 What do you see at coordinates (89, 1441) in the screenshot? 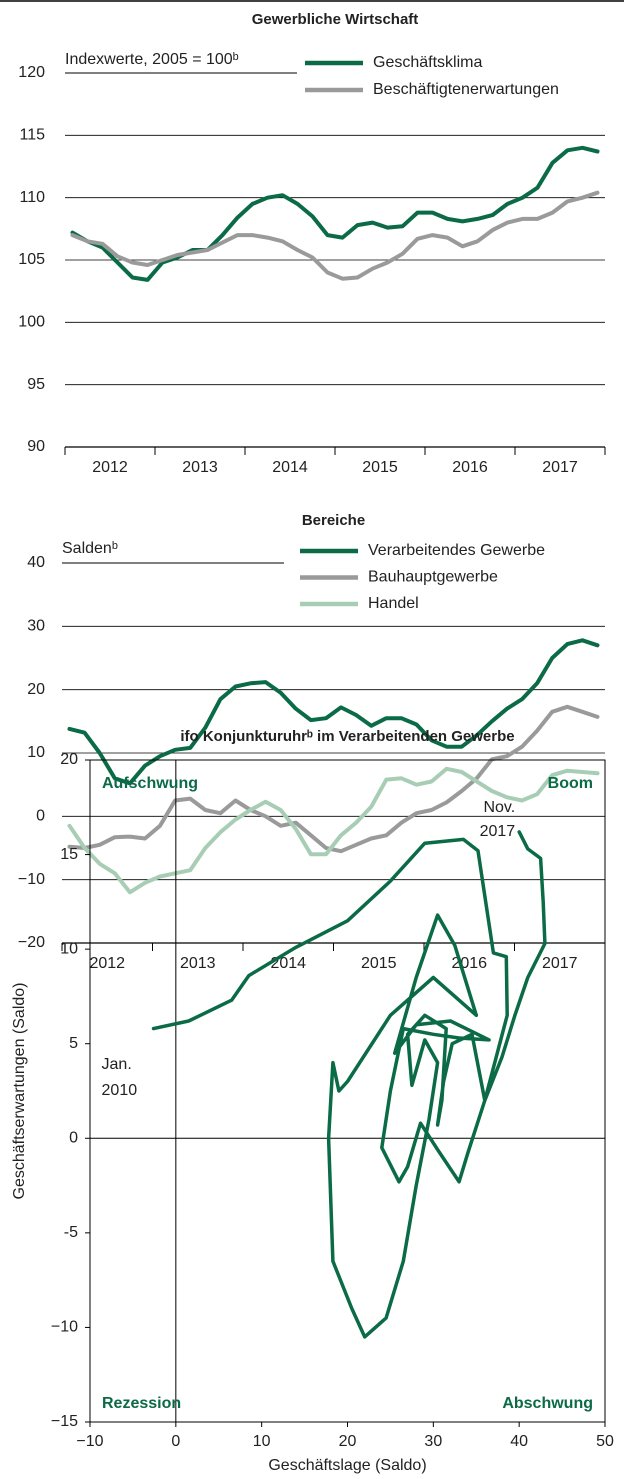
I see `x-tick-label: −10` at bounding box center [89, 1441].